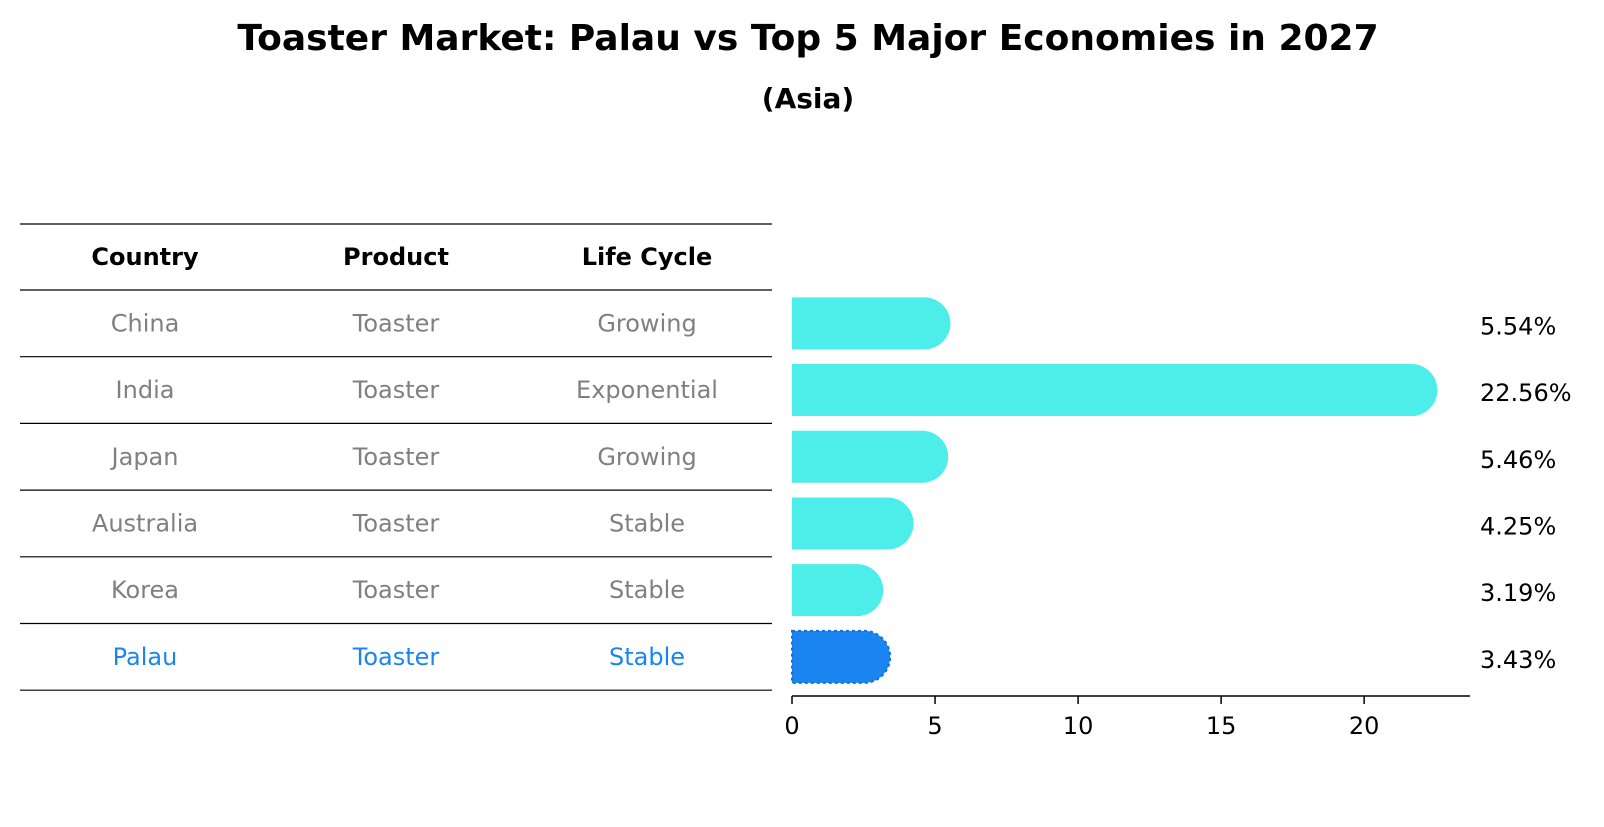 This screenshot has width=1604, height=827. Describe the element at coordinates (841, 656) in the screenshot. I see `bar-palau` at that location.